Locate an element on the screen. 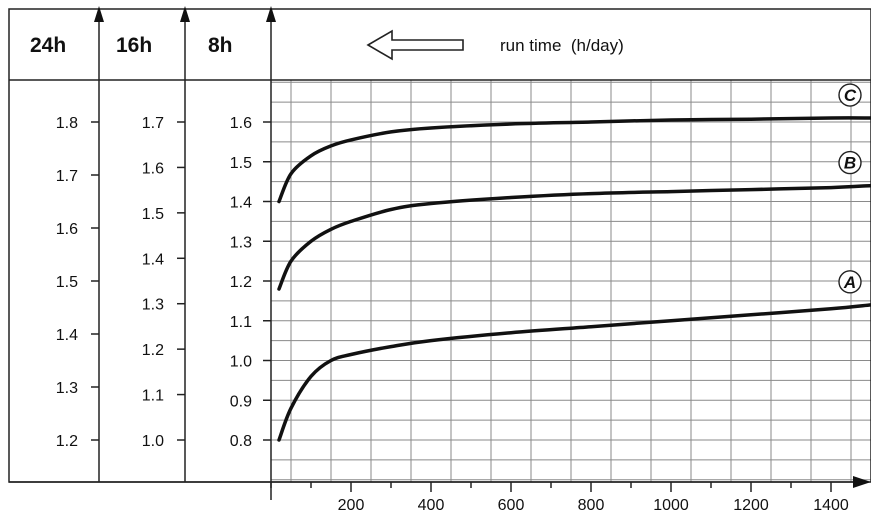  curve-c is located at coordinates (574, 160).